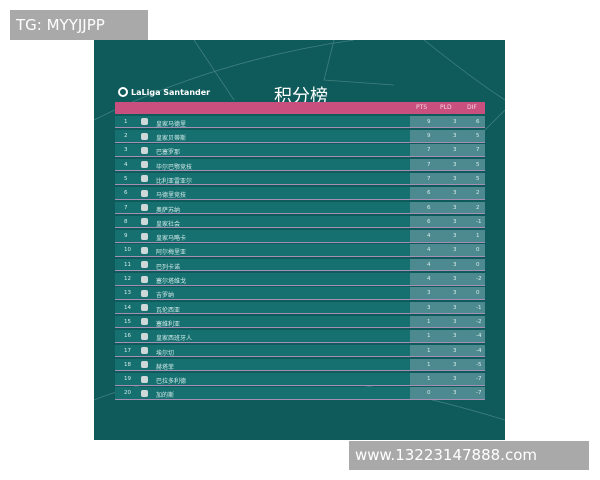 Image resolution: width=600 pixels, height=480 pixels. Describe the element at coordinates (79, 25) in the screenshot. I see `watermark-top-left: TG: MYYJJPP` at that location.